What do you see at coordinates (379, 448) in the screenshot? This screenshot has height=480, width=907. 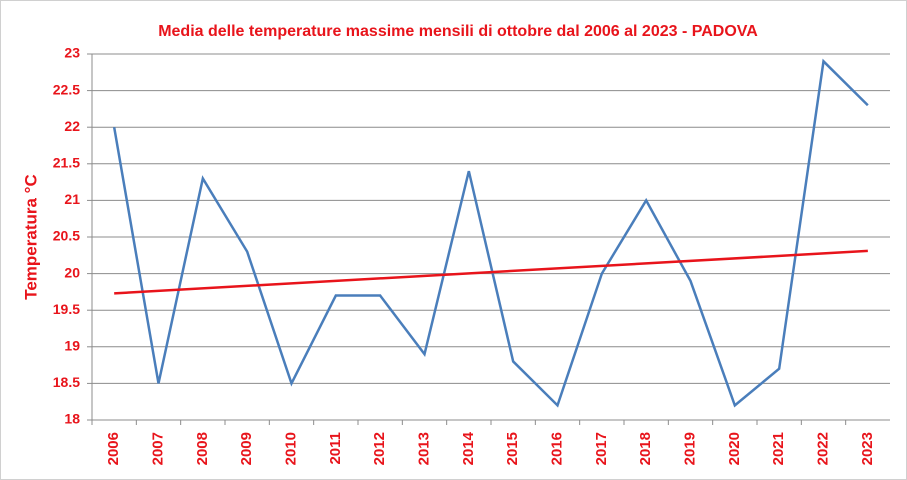 I see `x-tick-label: 2012` at bounding box center [379, 448].